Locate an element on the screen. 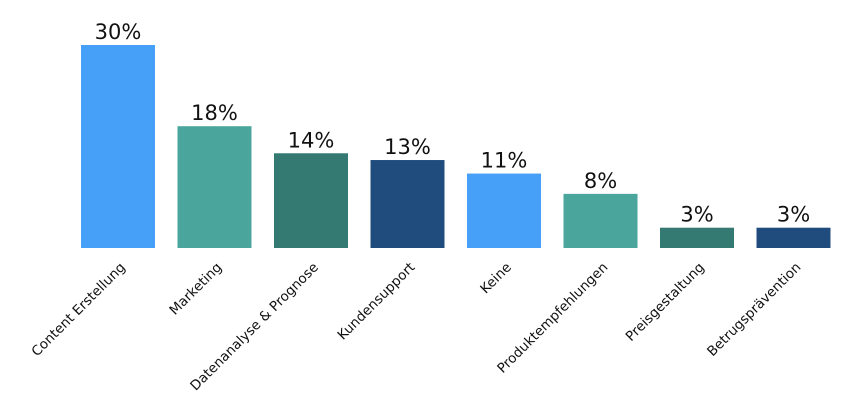  category-label-7: Preisgestaltung is located at coordinates (665, 302).